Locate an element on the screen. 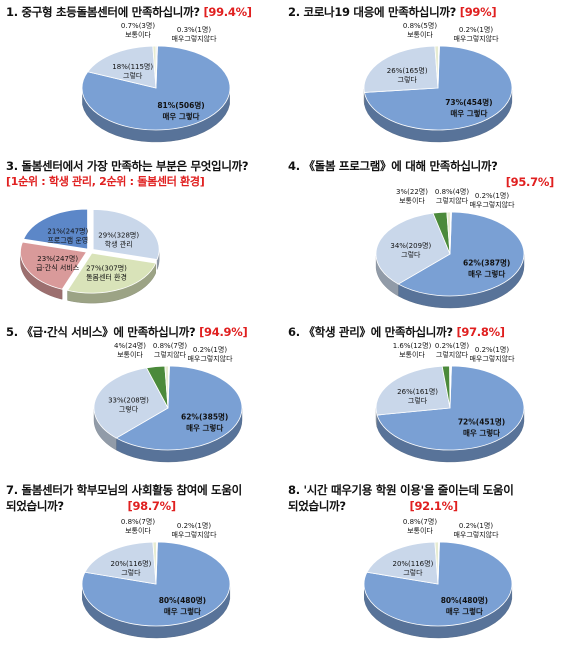  slice-value-label: 0.8%(5명) is located at coordinates (420, 25).